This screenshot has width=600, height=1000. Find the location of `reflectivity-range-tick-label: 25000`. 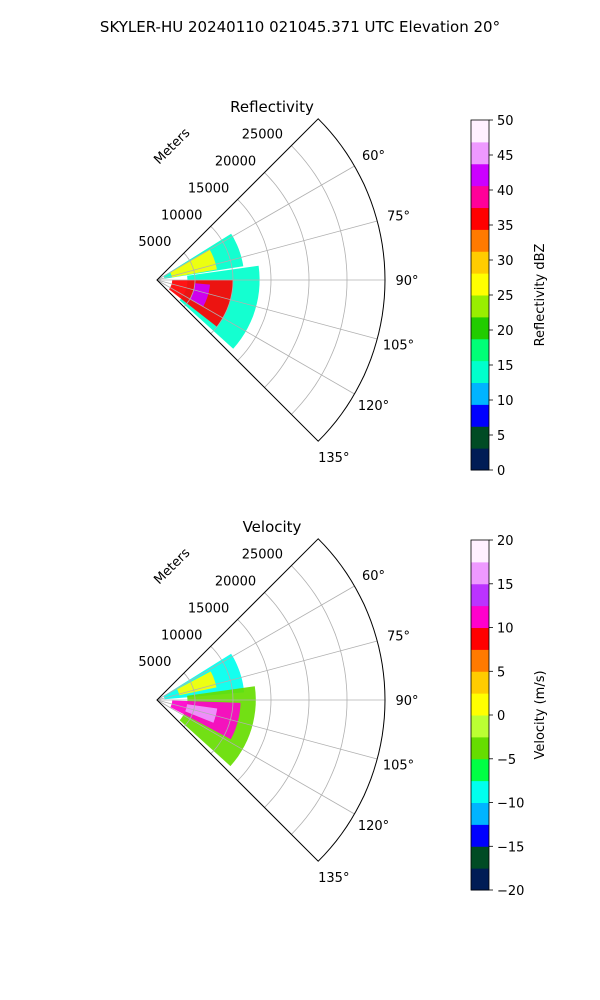

reflectivity-range-tick-label: 25000 is located at coordinates (262, 135).